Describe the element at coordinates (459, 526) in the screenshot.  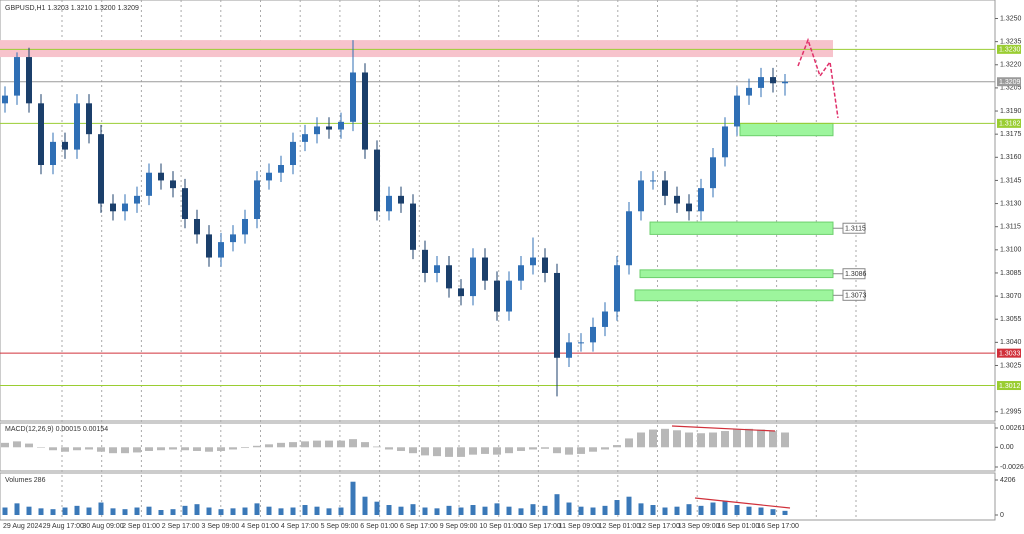
I see `x-tick-label: 9 Sep 09:00` at that location.